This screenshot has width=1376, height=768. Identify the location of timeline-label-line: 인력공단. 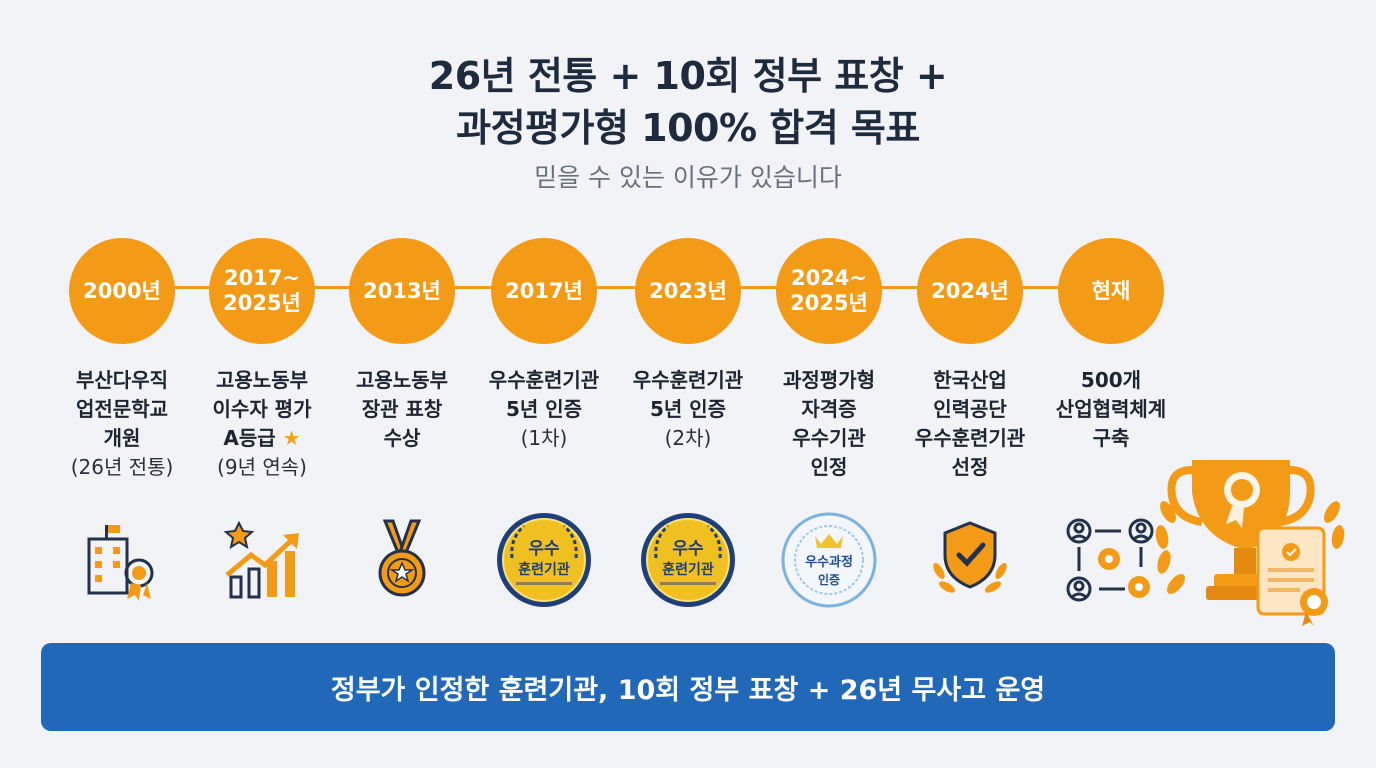
(970, 409).